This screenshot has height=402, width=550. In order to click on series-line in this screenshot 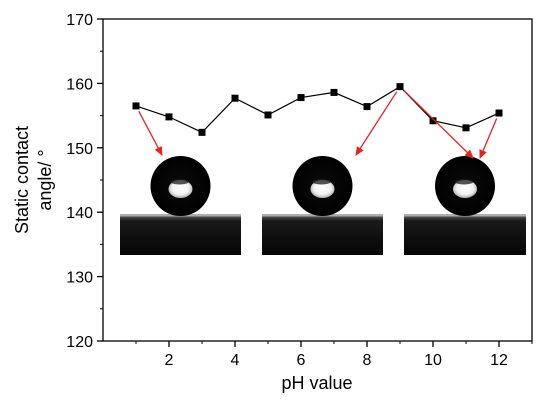, I will do `click(317, 109)`.